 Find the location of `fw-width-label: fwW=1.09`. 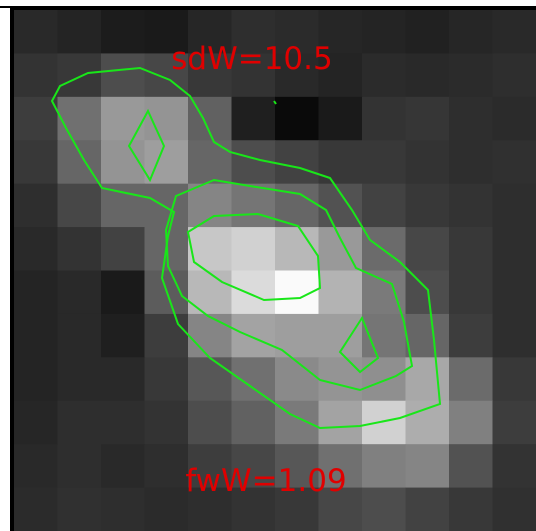

fw-width-label: fwW=1.09 is located at coordinates (266, 481).